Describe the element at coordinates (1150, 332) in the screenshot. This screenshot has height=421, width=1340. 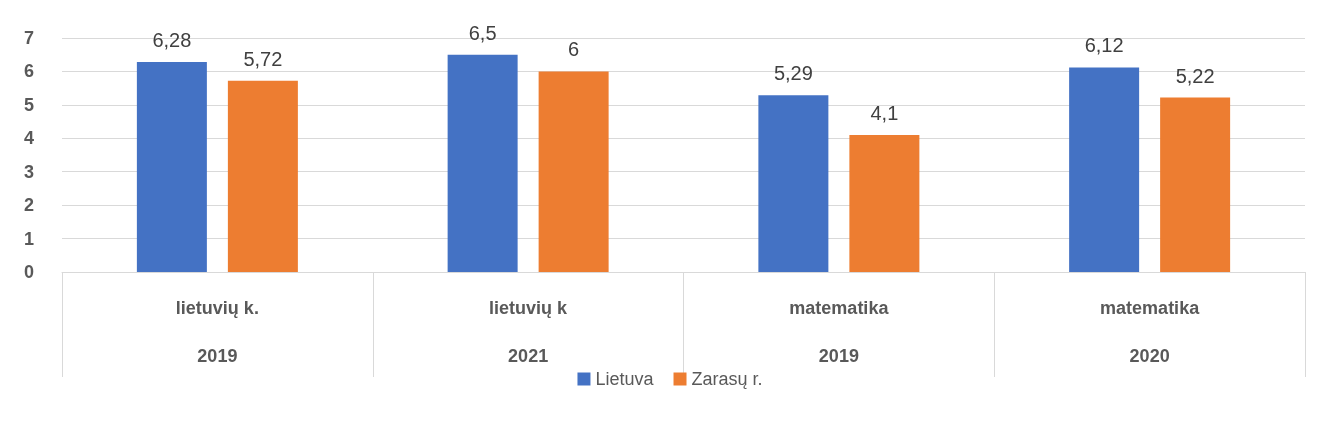
I see `category-label: matematika 2020` at that location.